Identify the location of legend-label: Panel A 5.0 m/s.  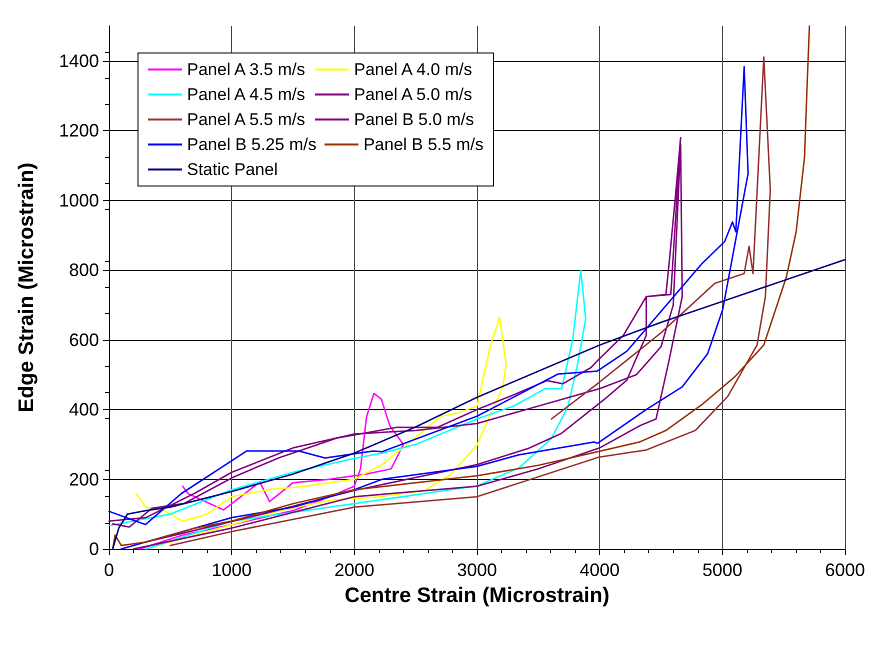
(413, 94).